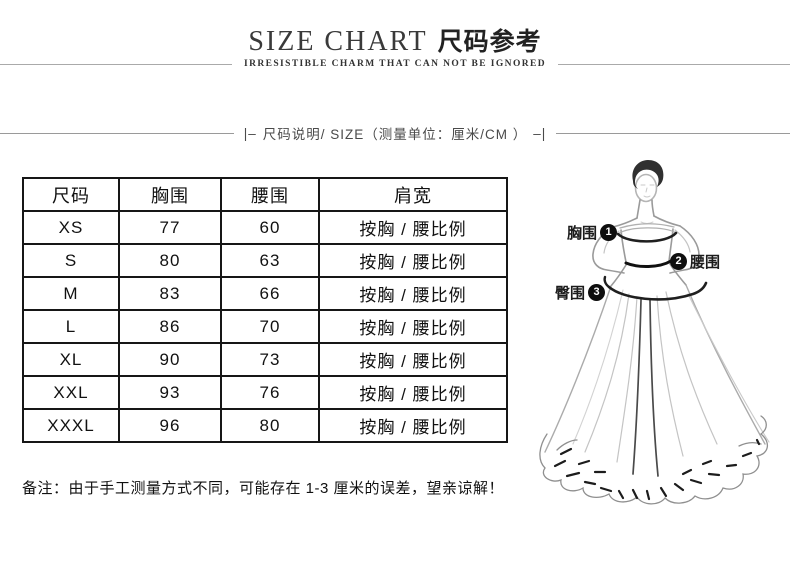  What do you see at coordinates (674, 64) in the screenshot?
I see `subtitle-line-right` at bounding box center [674, 64].